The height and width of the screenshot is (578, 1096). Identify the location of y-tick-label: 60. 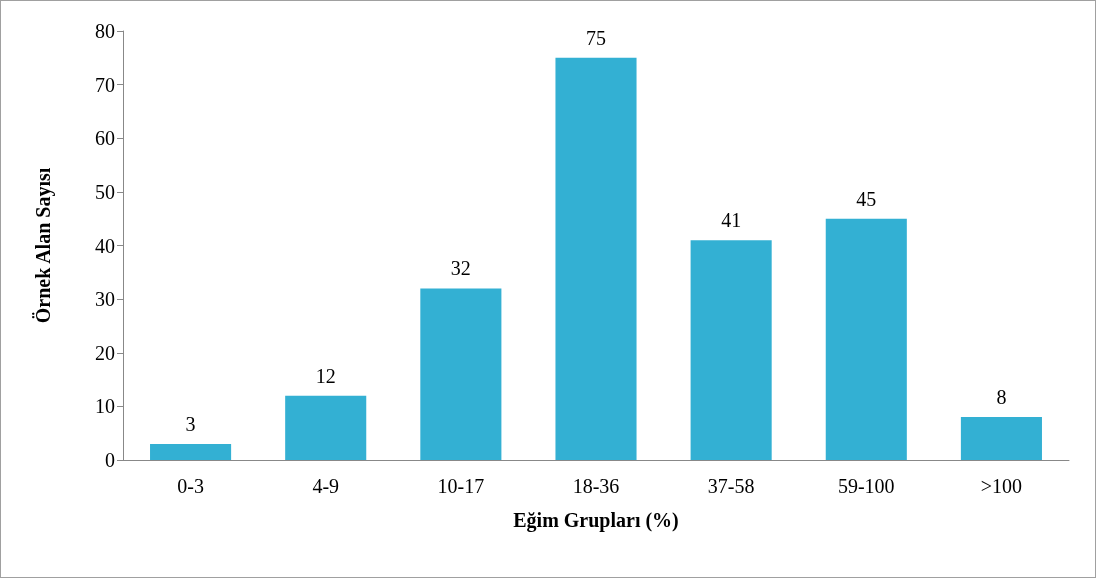
(105, 138).